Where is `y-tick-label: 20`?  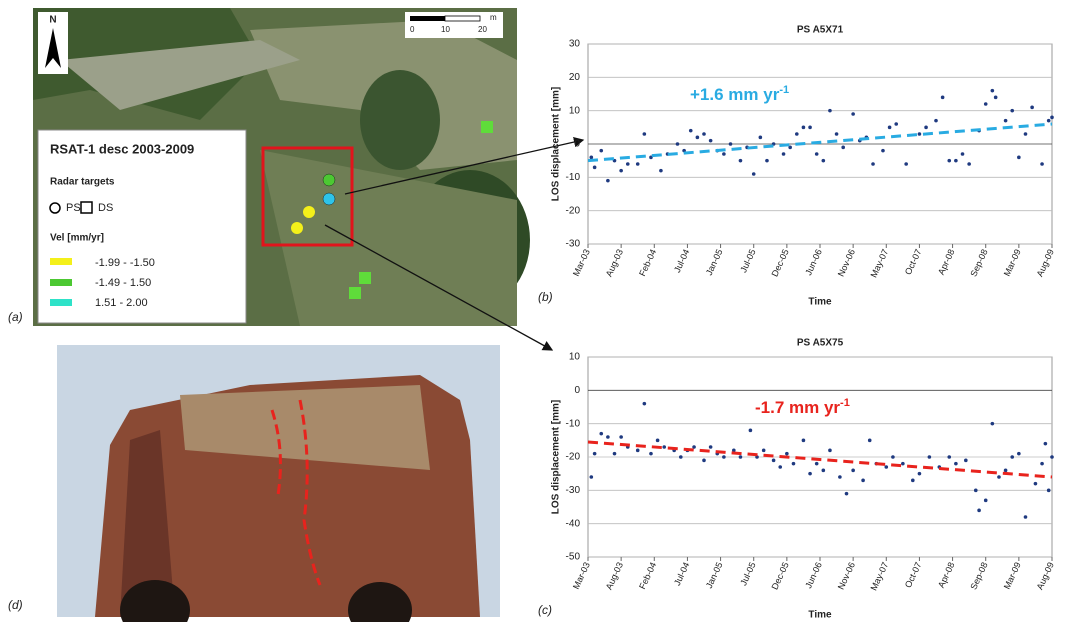 y-tick-label: 20 is located at coordinates (575, 77).